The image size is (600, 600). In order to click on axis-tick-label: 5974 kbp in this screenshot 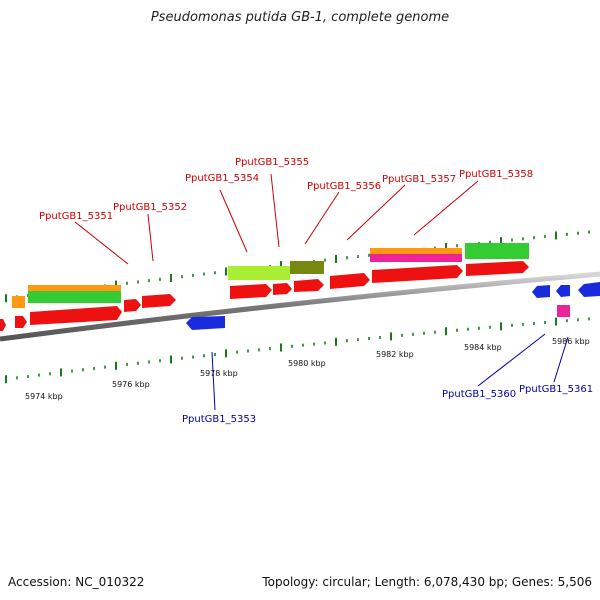, I will do `click(44, 396)`.